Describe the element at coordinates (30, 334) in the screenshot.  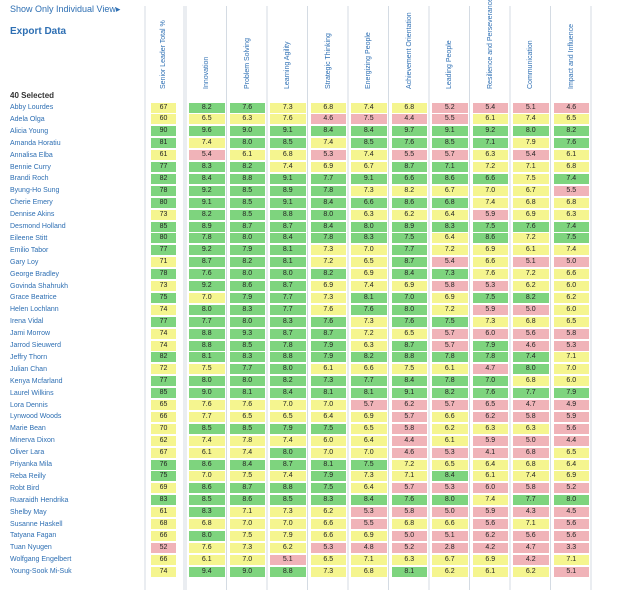
I see `person-name-link: Jami Morrow` at that location.